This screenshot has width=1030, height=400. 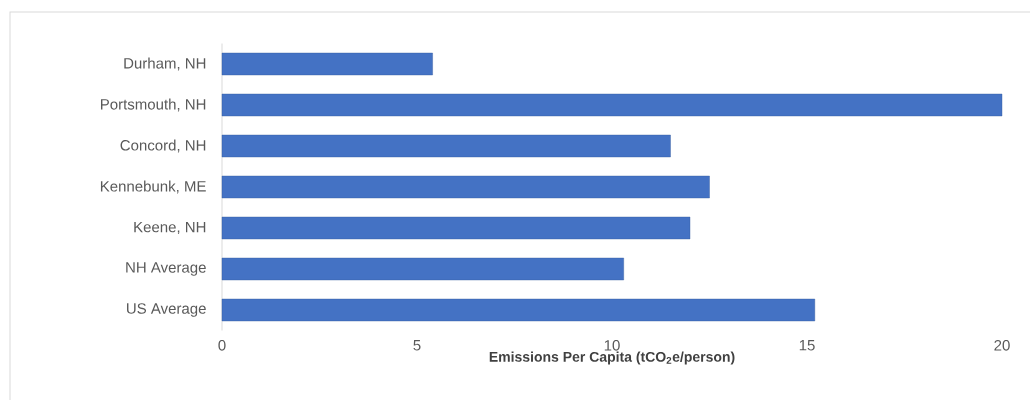 I want to click on x-axis-title: Emissions Per Capita (tCO$_{2}$e/person), so click(x=612, y=358).